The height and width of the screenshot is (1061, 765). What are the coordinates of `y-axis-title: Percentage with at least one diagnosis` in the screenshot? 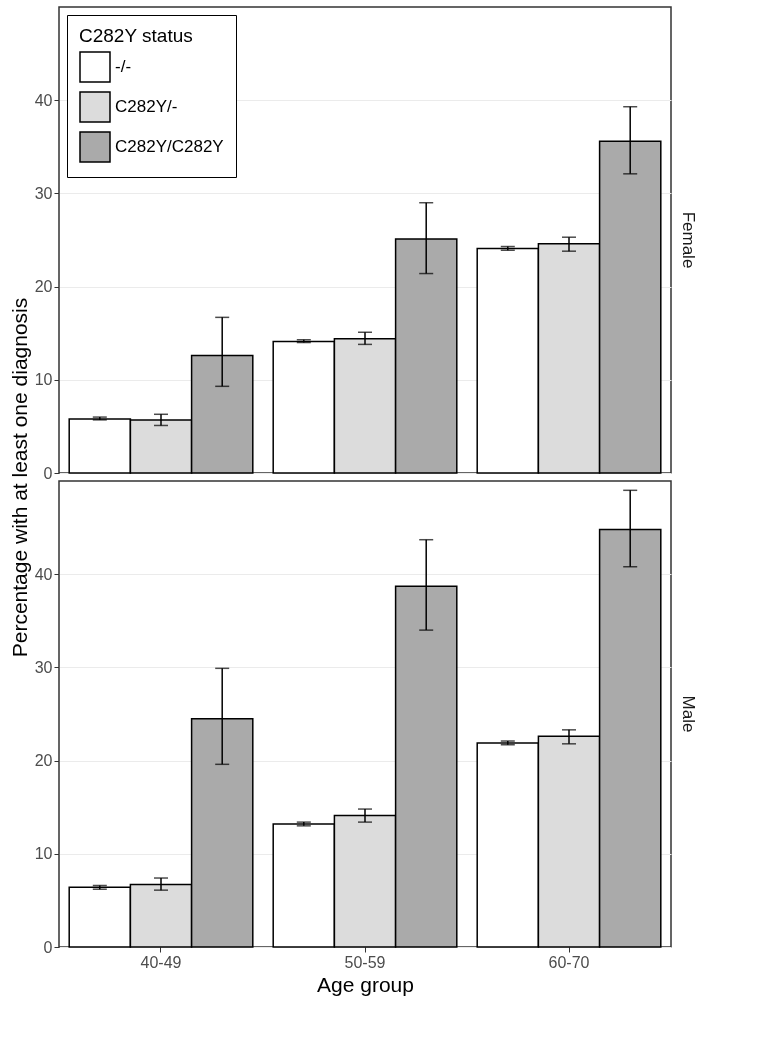 It's located at (19, 477).